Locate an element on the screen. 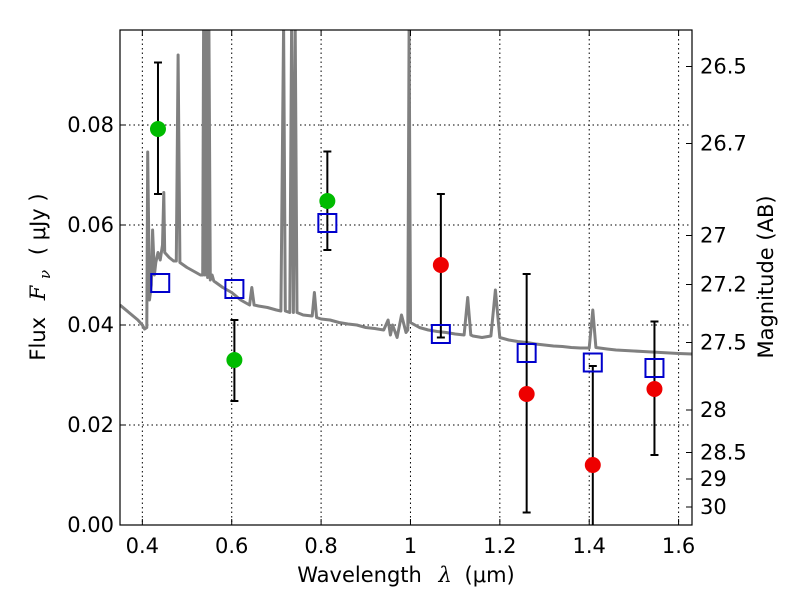 This screenshot has height=600, width=800. x-axis-label: Wavelength λ (μm) is located at coordinates (405, 575).